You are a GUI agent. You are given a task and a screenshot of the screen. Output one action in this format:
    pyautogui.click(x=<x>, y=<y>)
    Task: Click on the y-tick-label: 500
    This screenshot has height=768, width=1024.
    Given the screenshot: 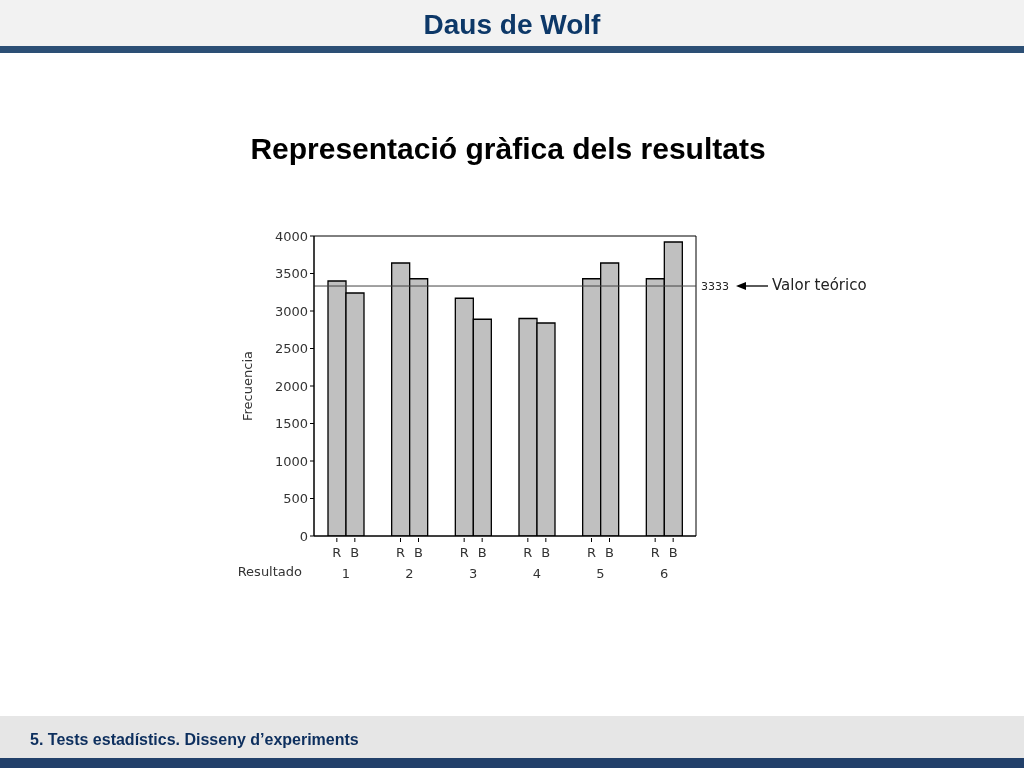 What is the action you would take?
    pyautogui.click(x=295, y=499)
    